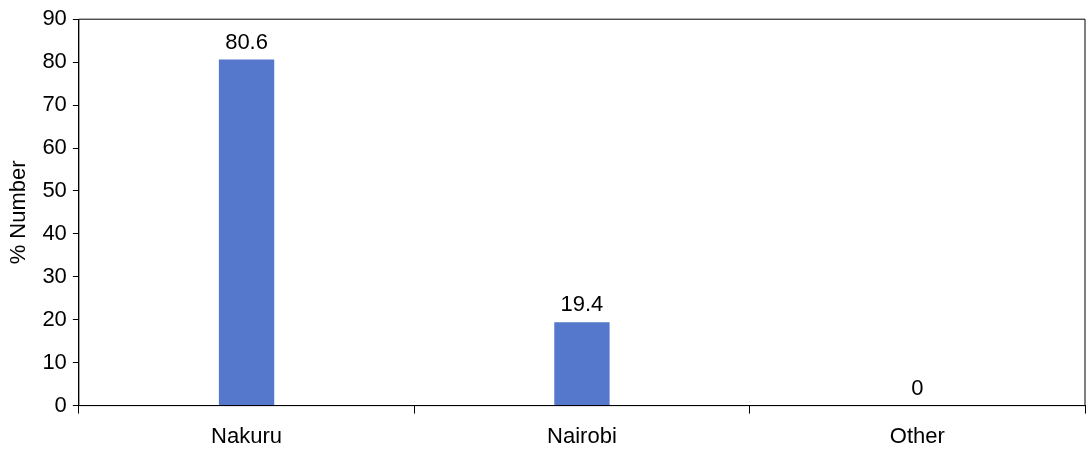 The image size is (1087, 462). I want to click on y-tick-label: 30, so click(54, 275).